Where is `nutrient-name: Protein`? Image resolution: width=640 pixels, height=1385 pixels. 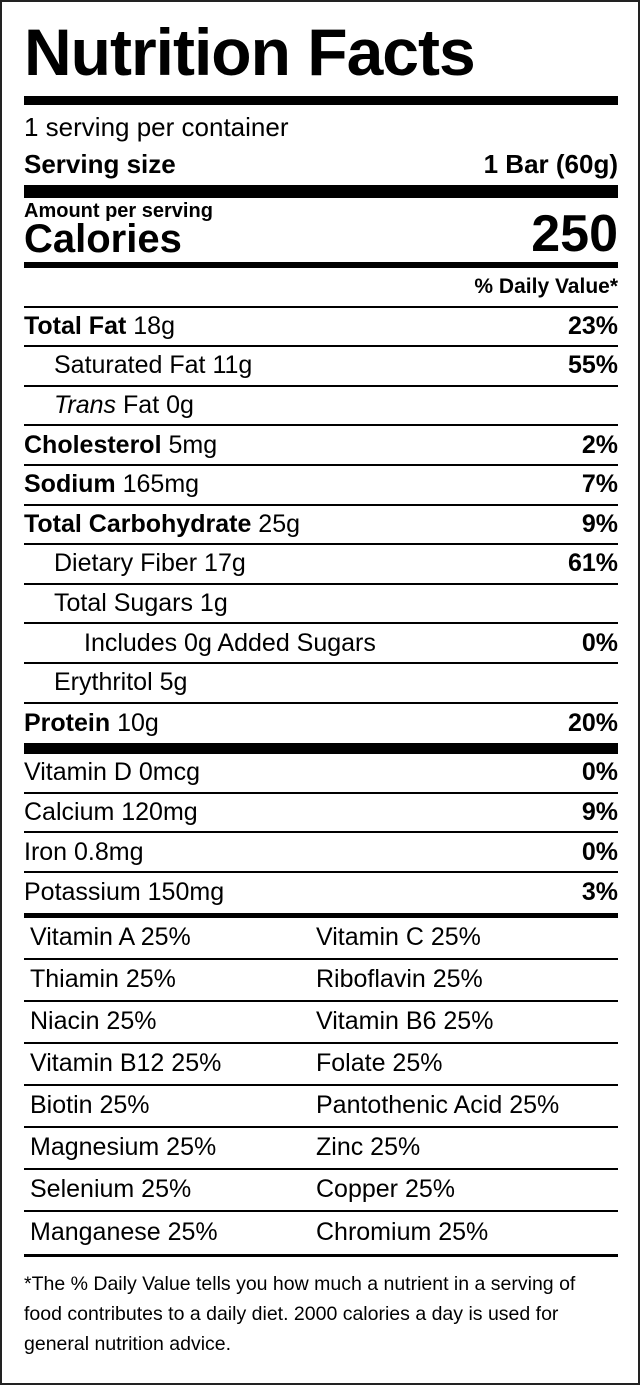
nutrient-name: Protein is located at coordinates (67, 722).